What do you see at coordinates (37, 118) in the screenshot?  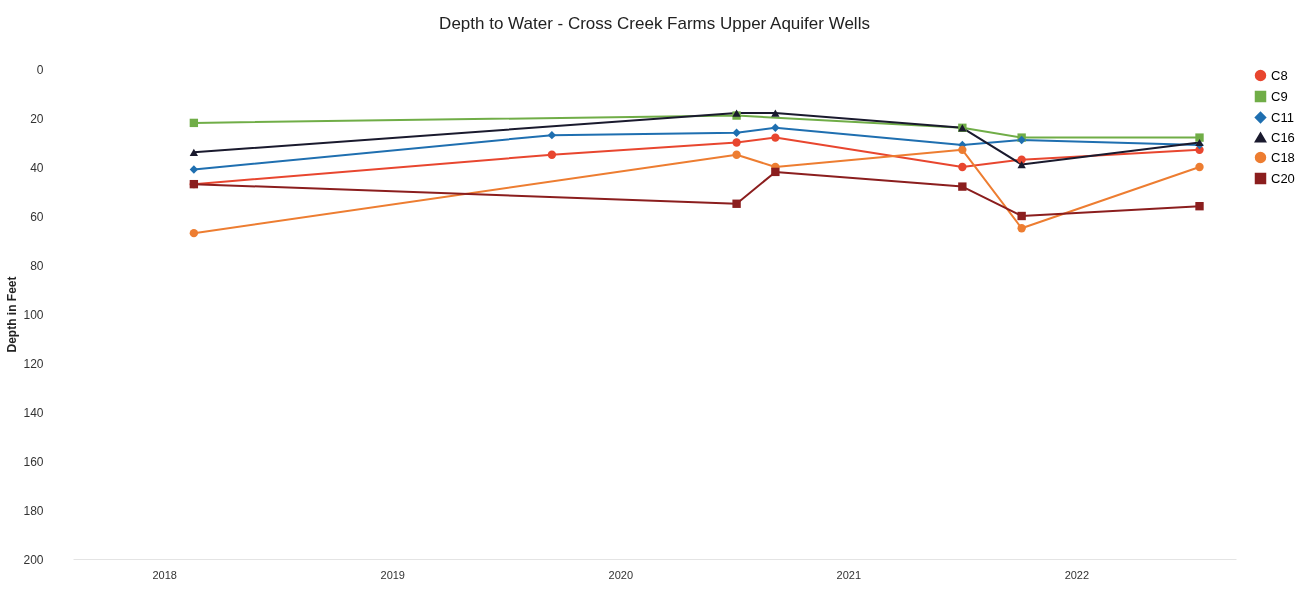 I see `y-tick-label: 20` at bounding box center [37, 118].